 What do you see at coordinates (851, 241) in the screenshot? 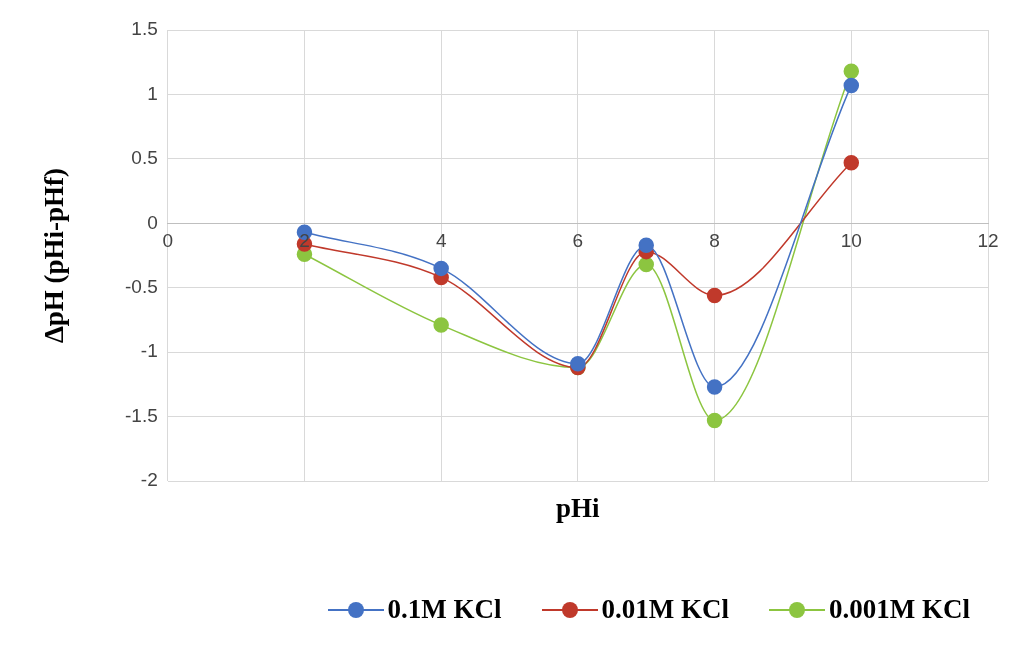
I see `x-tick-label: 10` at bounding box center [851, 241].